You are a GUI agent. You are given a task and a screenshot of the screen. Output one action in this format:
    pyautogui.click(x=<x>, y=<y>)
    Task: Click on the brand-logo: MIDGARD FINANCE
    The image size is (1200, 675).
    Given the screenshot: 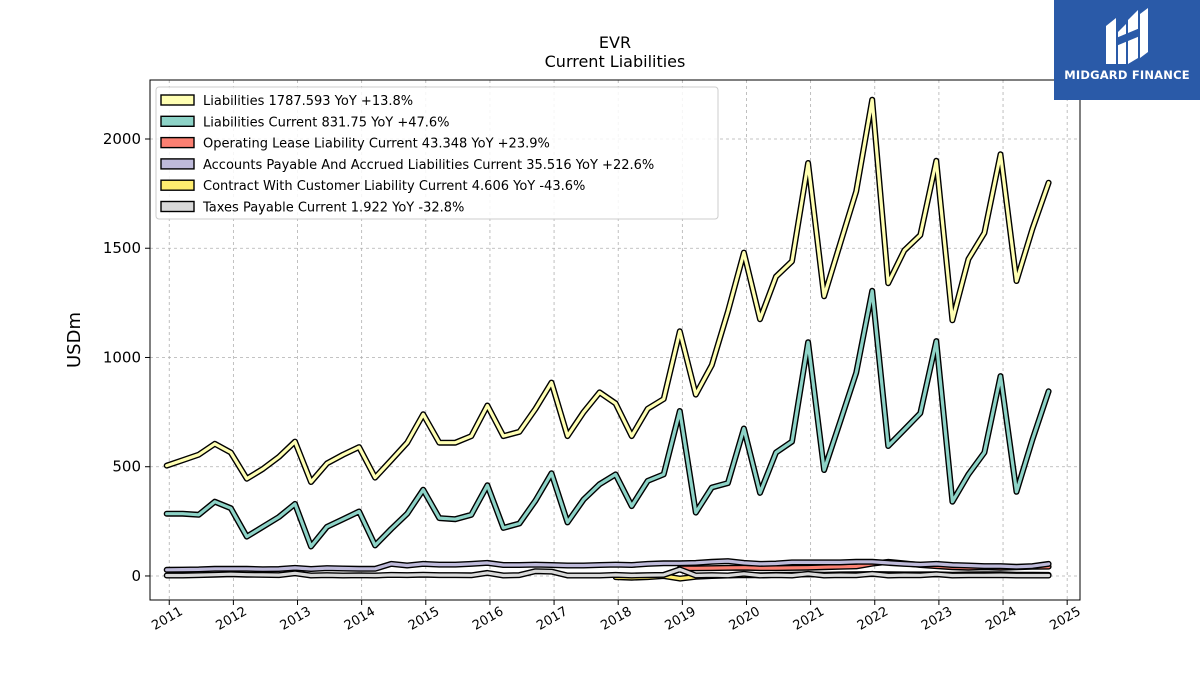 What is the action you would take?
    pyautogui.click(x=1127, y=50)
    